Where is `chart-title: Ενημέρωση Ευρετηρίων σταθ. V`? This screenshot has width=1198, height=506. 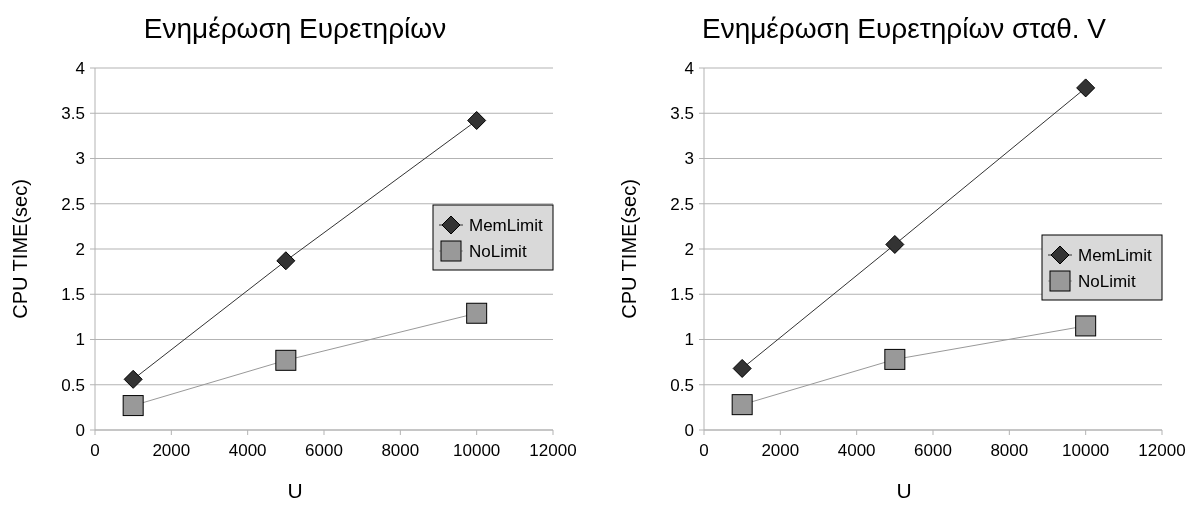
chart-title: Ενημέρωση Ευρετηρίων σταθ. V is located at coordinates (904, 28).